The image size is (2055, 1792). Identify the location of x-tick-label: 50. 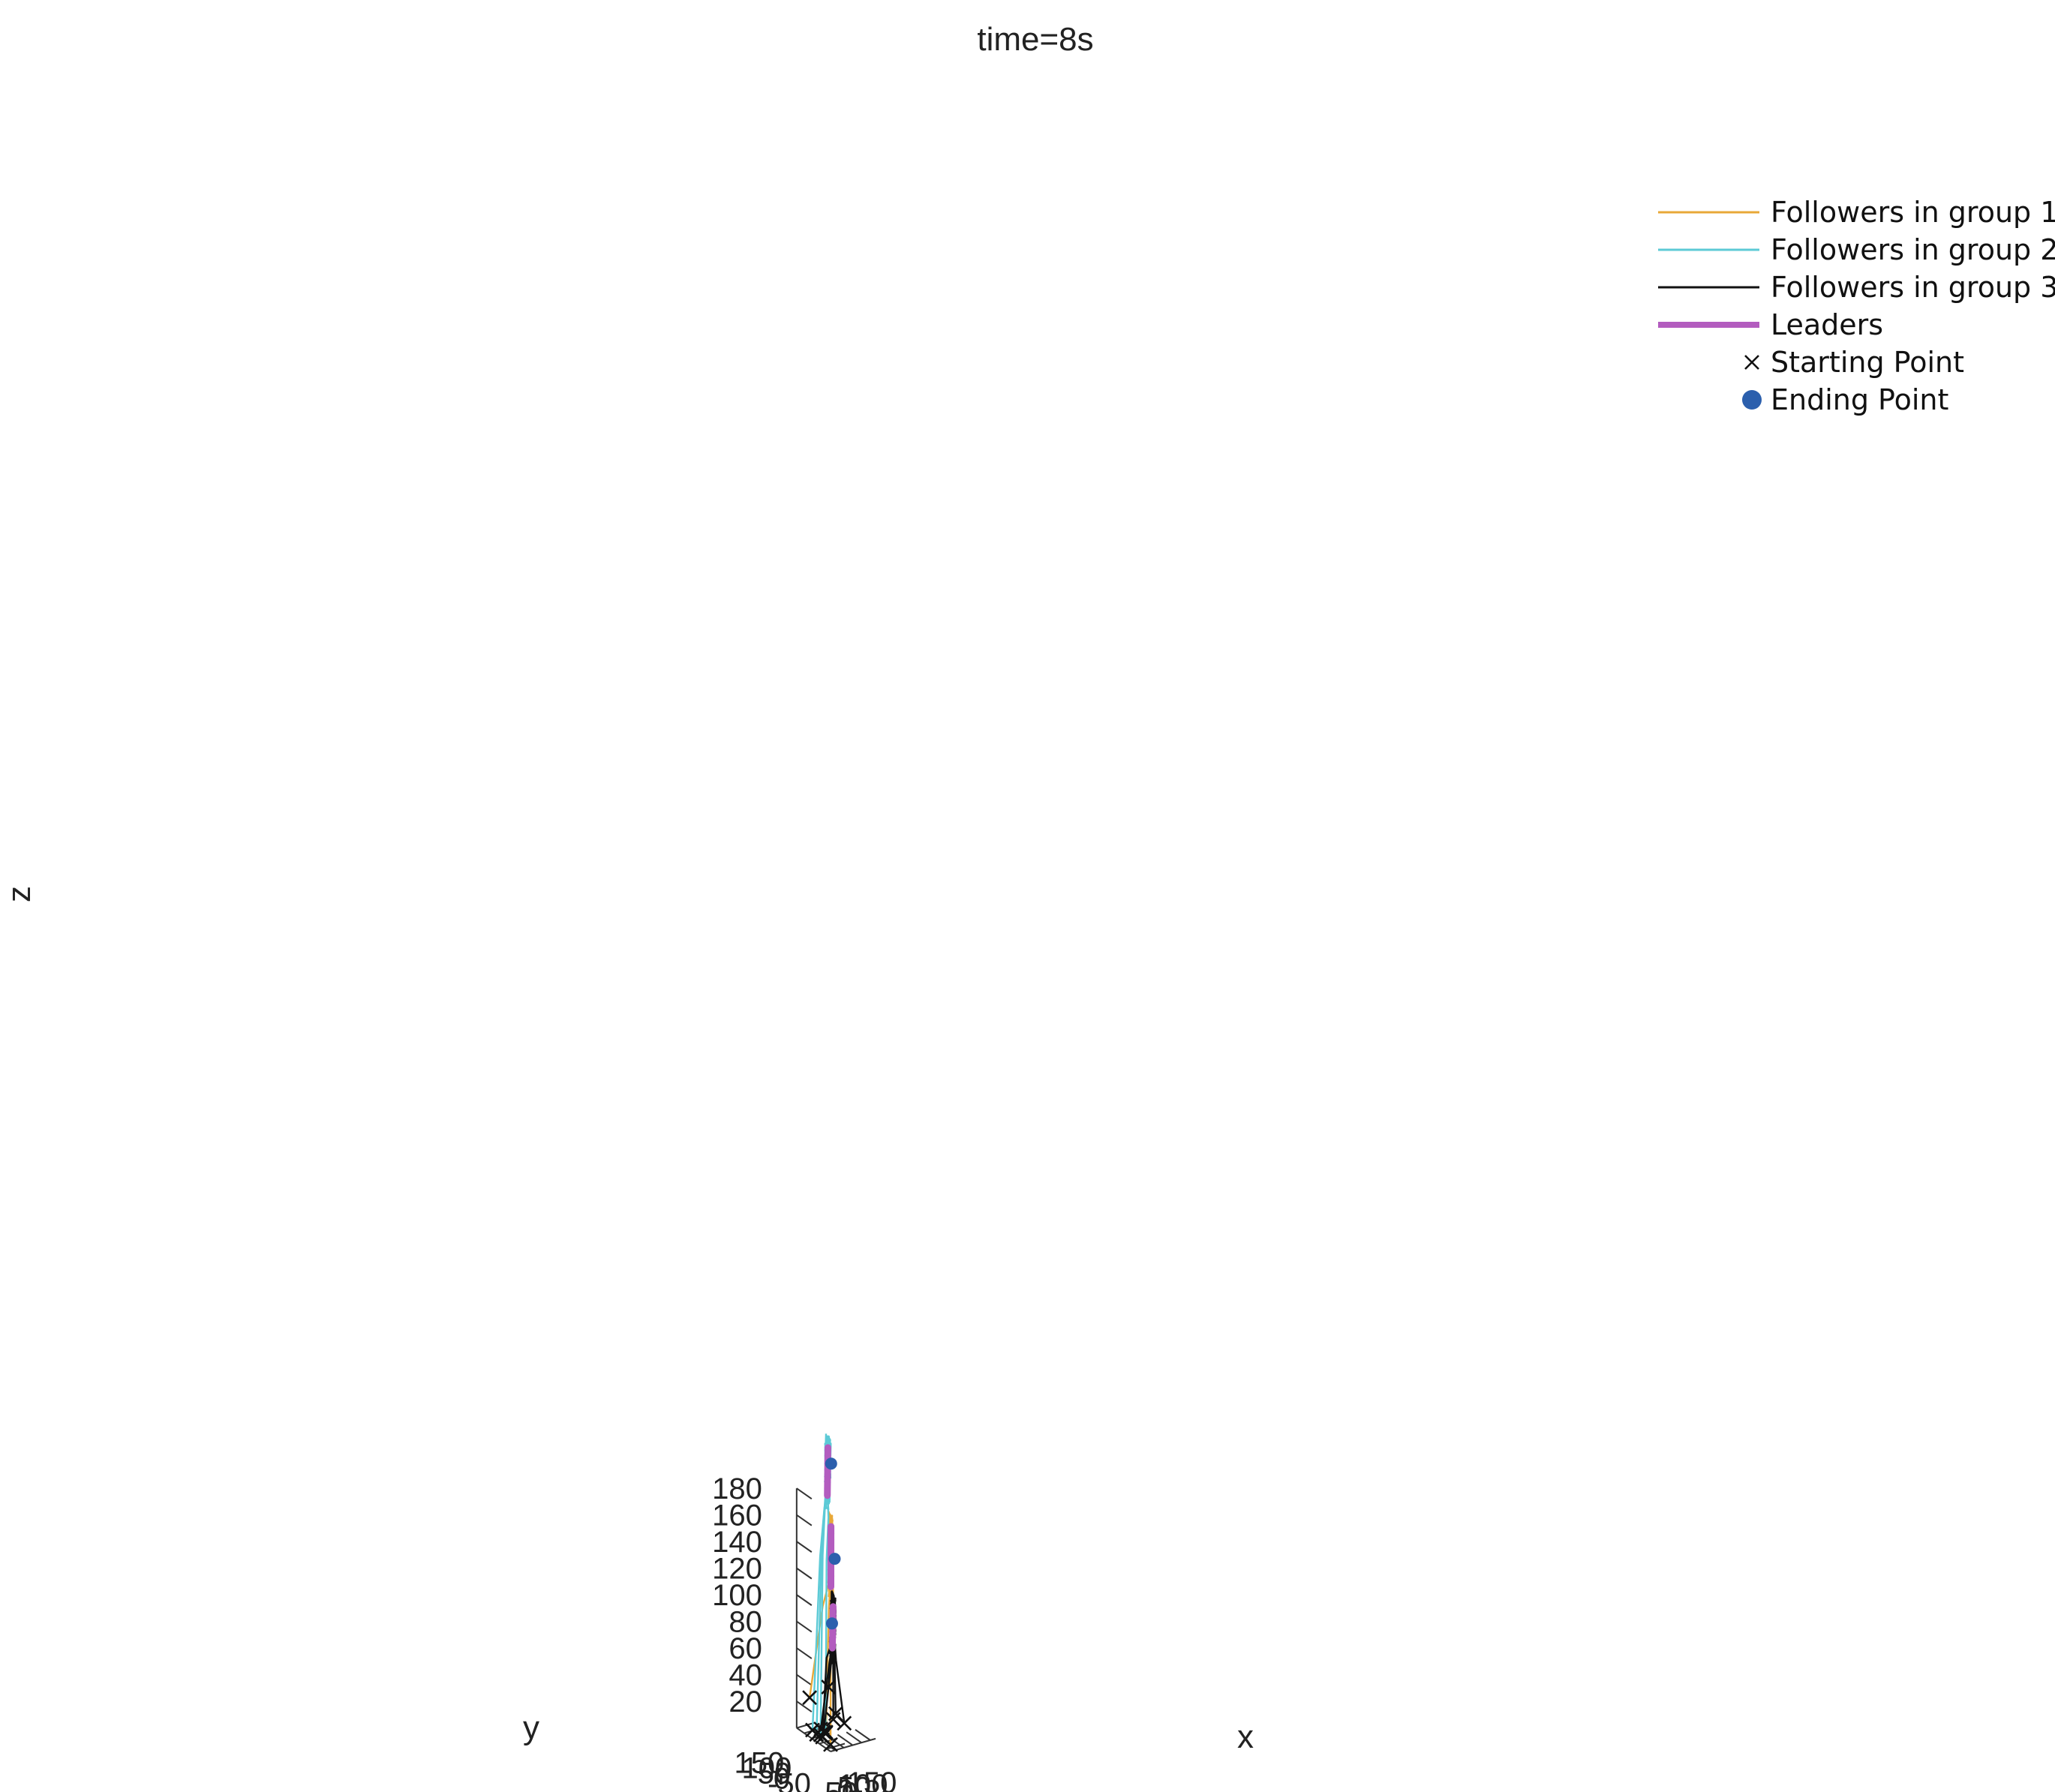
(854, 1782).